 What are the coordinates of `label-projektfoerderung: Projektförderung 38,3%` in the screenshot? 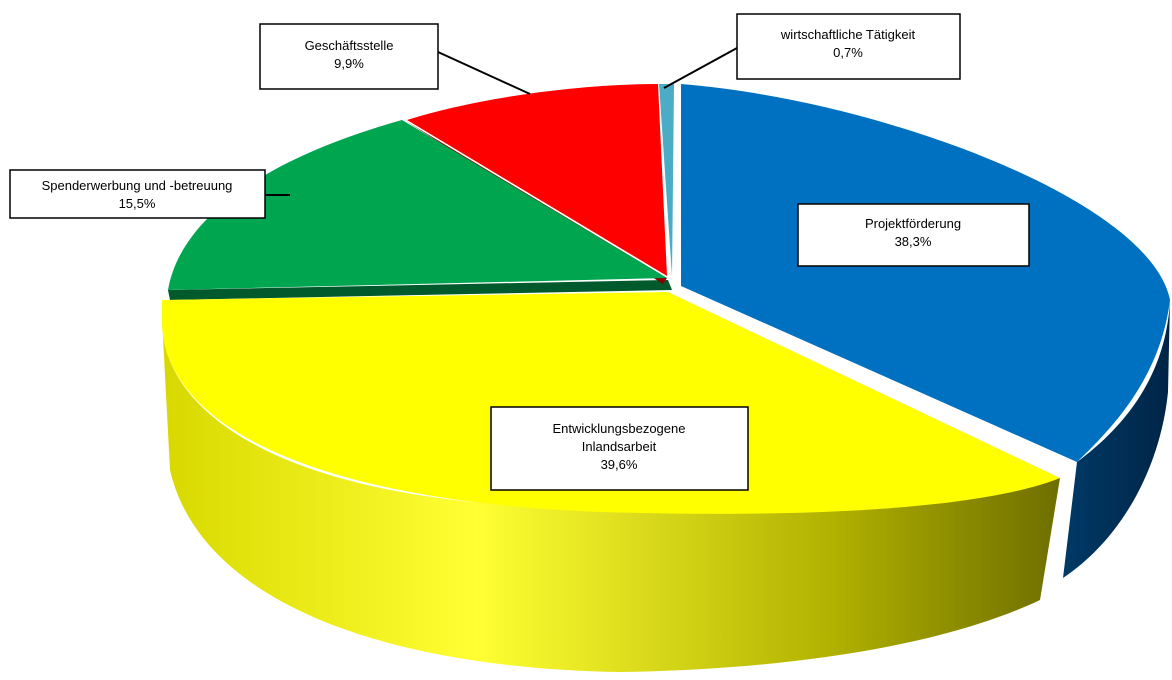 It's located at (913, 235).